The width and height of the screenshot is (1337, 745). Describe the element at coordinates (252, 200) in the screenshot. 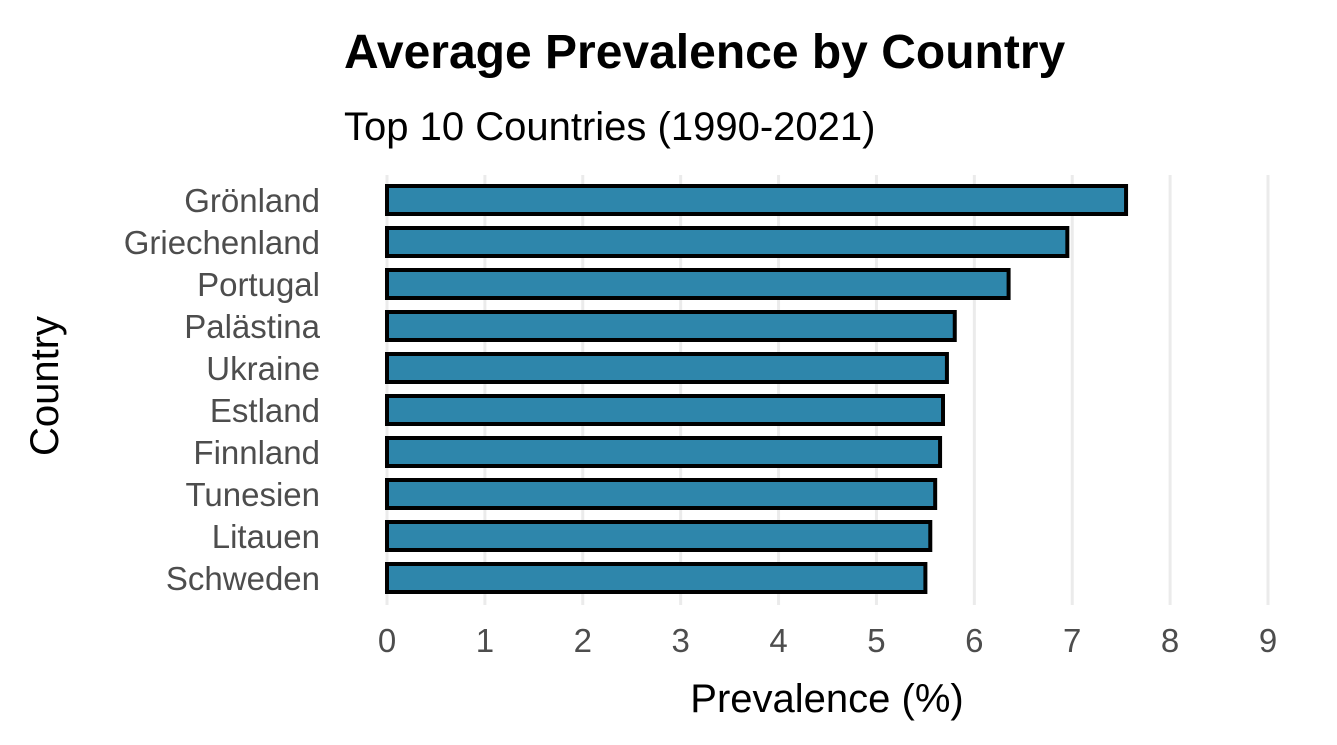

I see `y-tick-label: Grönland` at that location.